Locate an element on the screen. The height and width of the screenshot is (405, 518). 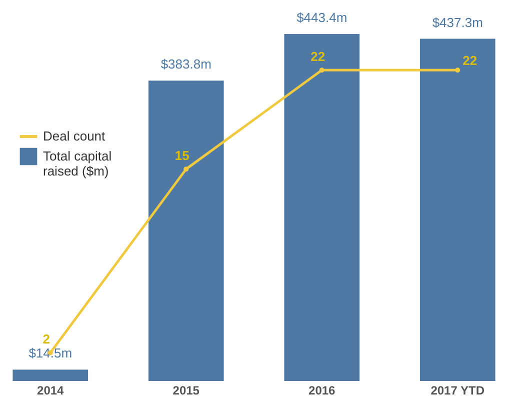
x-tick-label: 2016 is located at coordinates (322, 391).